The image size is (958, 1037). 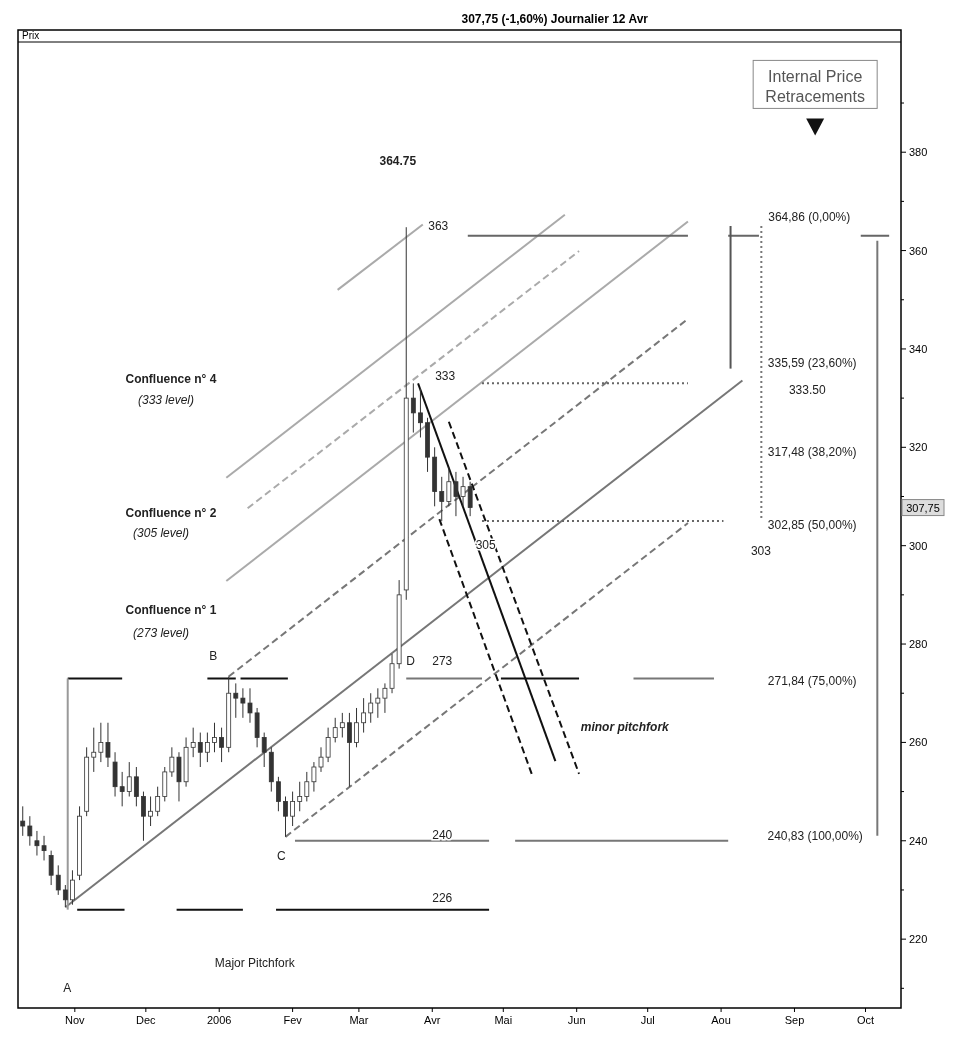 I want to click on annotation: 271,84 (75,00%), so click(x=812, y=680).